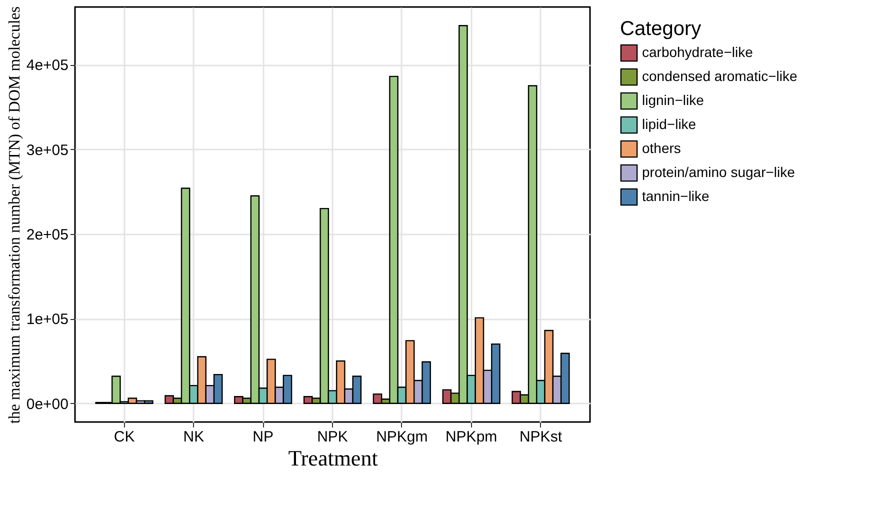  What do you see at coordinates (669, 124) in the screenshot?
I see `legend-label: lipid−like` at bounding box center [669, 124].